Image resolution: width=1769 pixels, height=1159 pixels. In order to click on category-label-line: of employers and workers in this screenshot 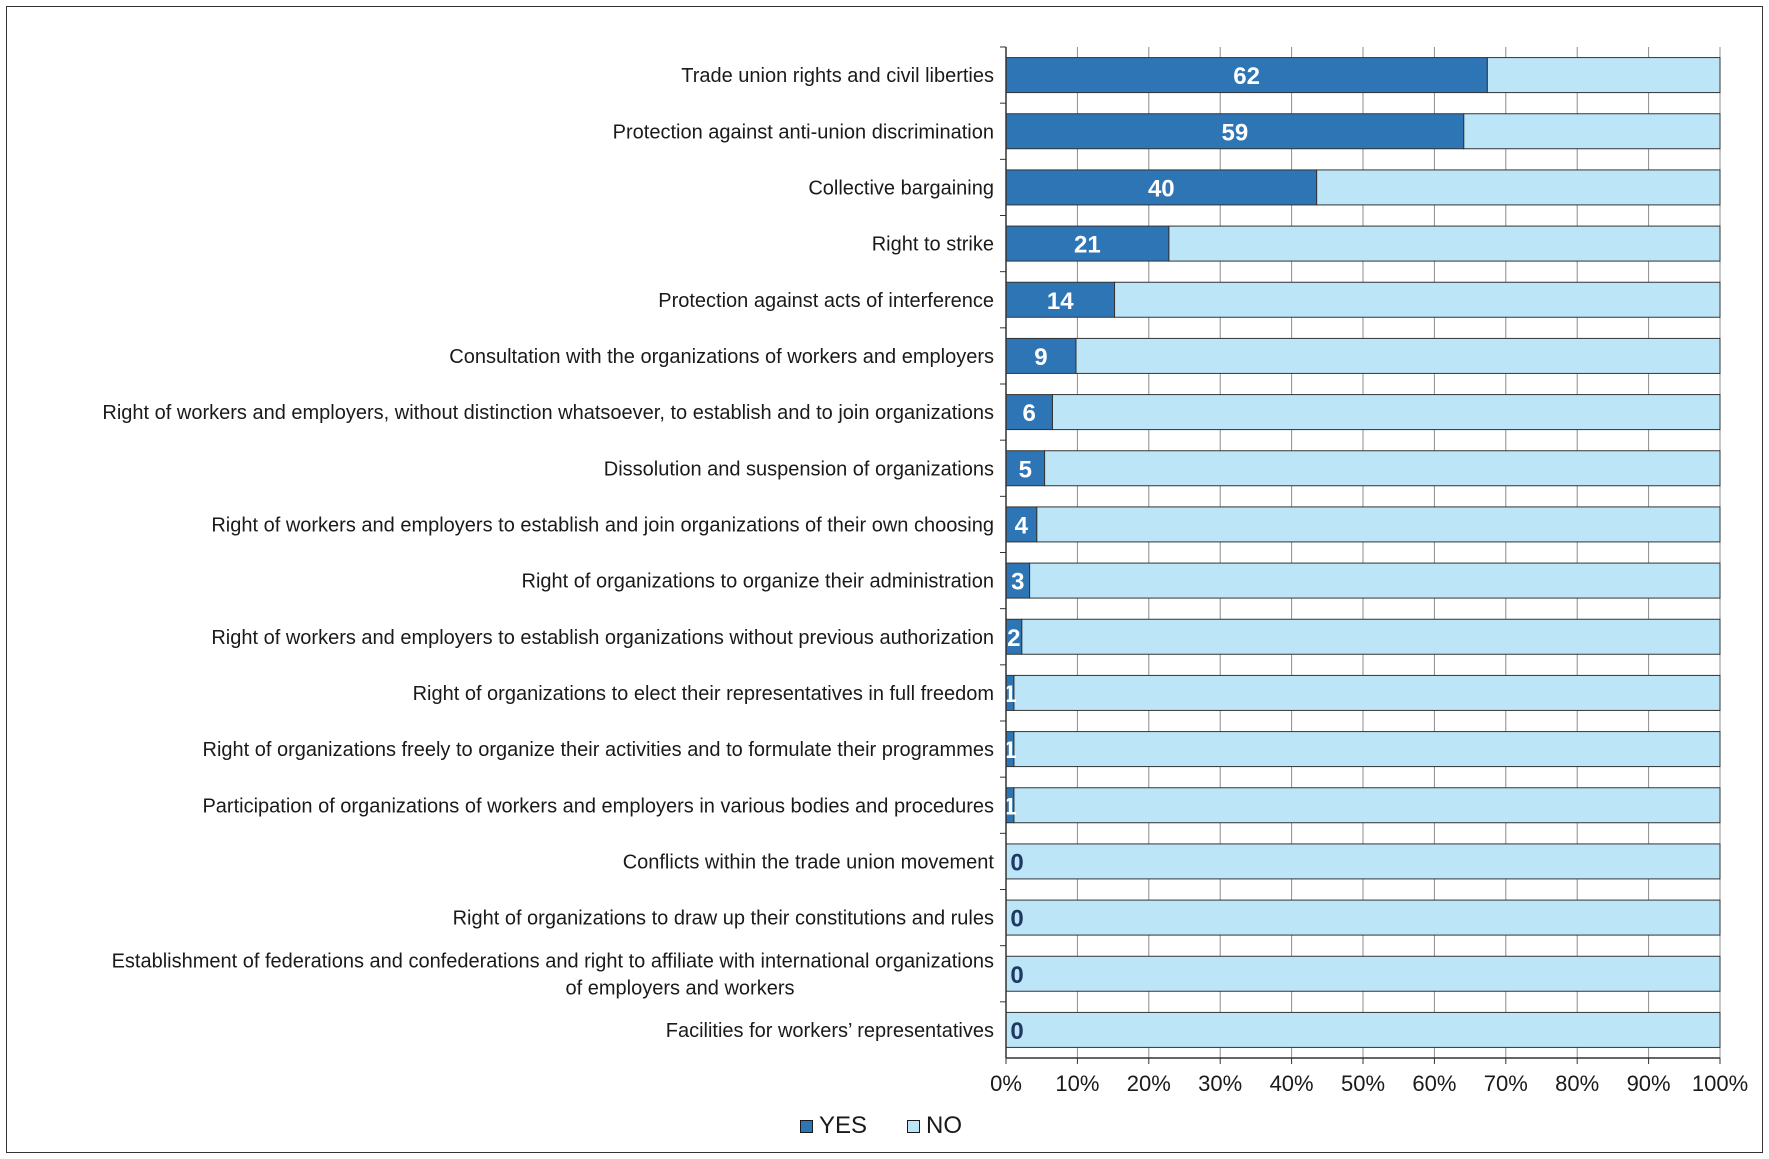, I will do `click(680, 988)`.